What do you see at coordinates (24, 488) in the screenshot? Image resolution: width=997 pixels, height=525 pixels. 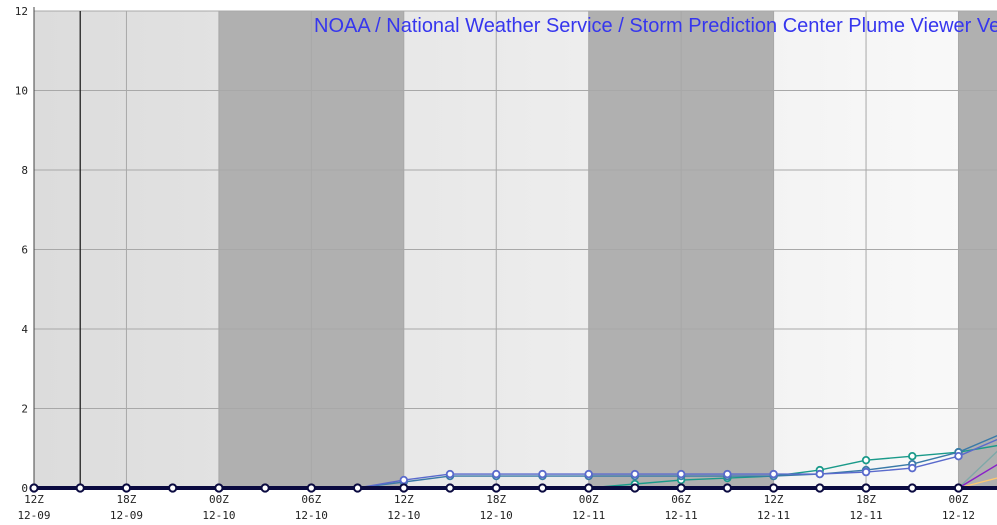 I see `y-tick-label: 0` at bounding box center [24, 488].